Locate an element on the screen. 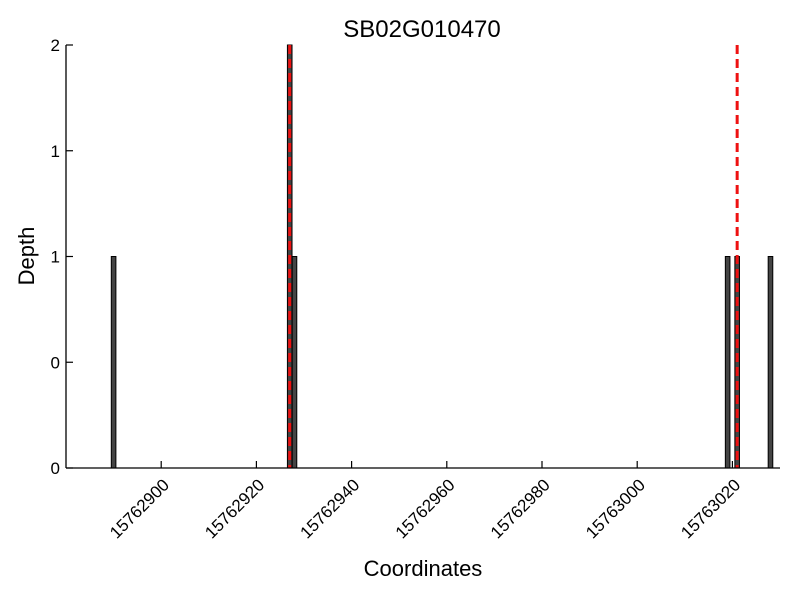 The image size is (800, 600). x-tick-label: 15762920 is located at coordinates (234, 508).